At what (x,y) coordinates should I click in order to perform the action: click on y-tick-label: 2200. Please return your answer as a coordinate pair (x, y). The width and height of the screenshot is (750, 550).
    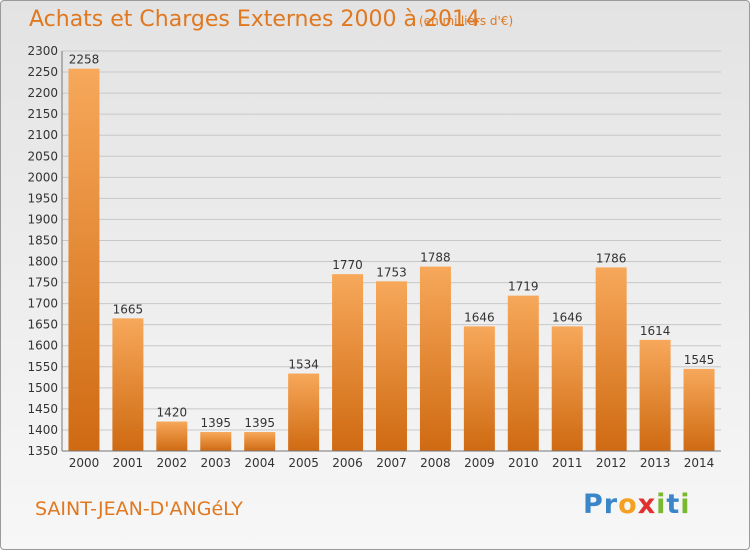
    Looking at the image, I should click on (42, 93).